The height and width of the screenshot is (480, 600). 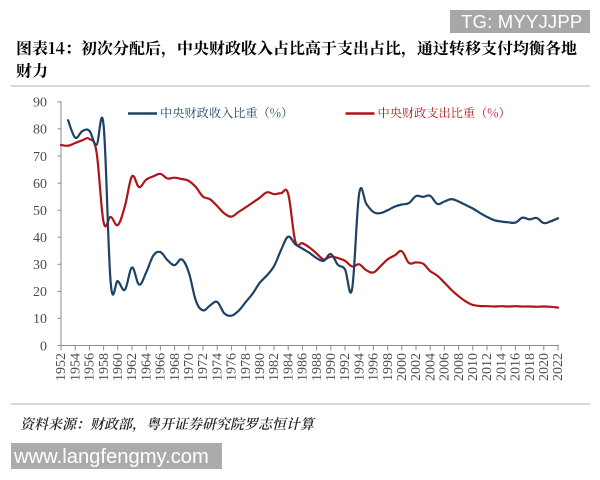 I want to click on svg-text: 2002, so click(x=416, y=367).